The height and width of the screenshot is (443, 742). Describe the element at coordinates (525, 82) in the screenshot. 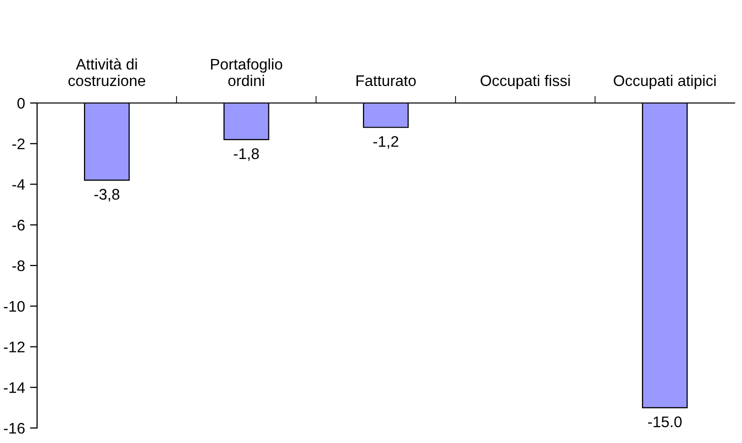

I see `x-tick-label: Occupati fissi` at that location.